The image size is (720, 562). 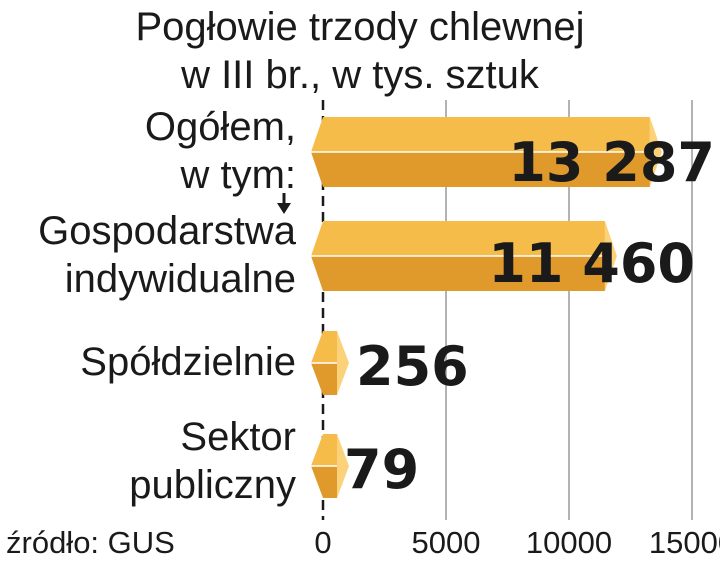 I want to click on tick-label: 0, so click(x=322, y=542).